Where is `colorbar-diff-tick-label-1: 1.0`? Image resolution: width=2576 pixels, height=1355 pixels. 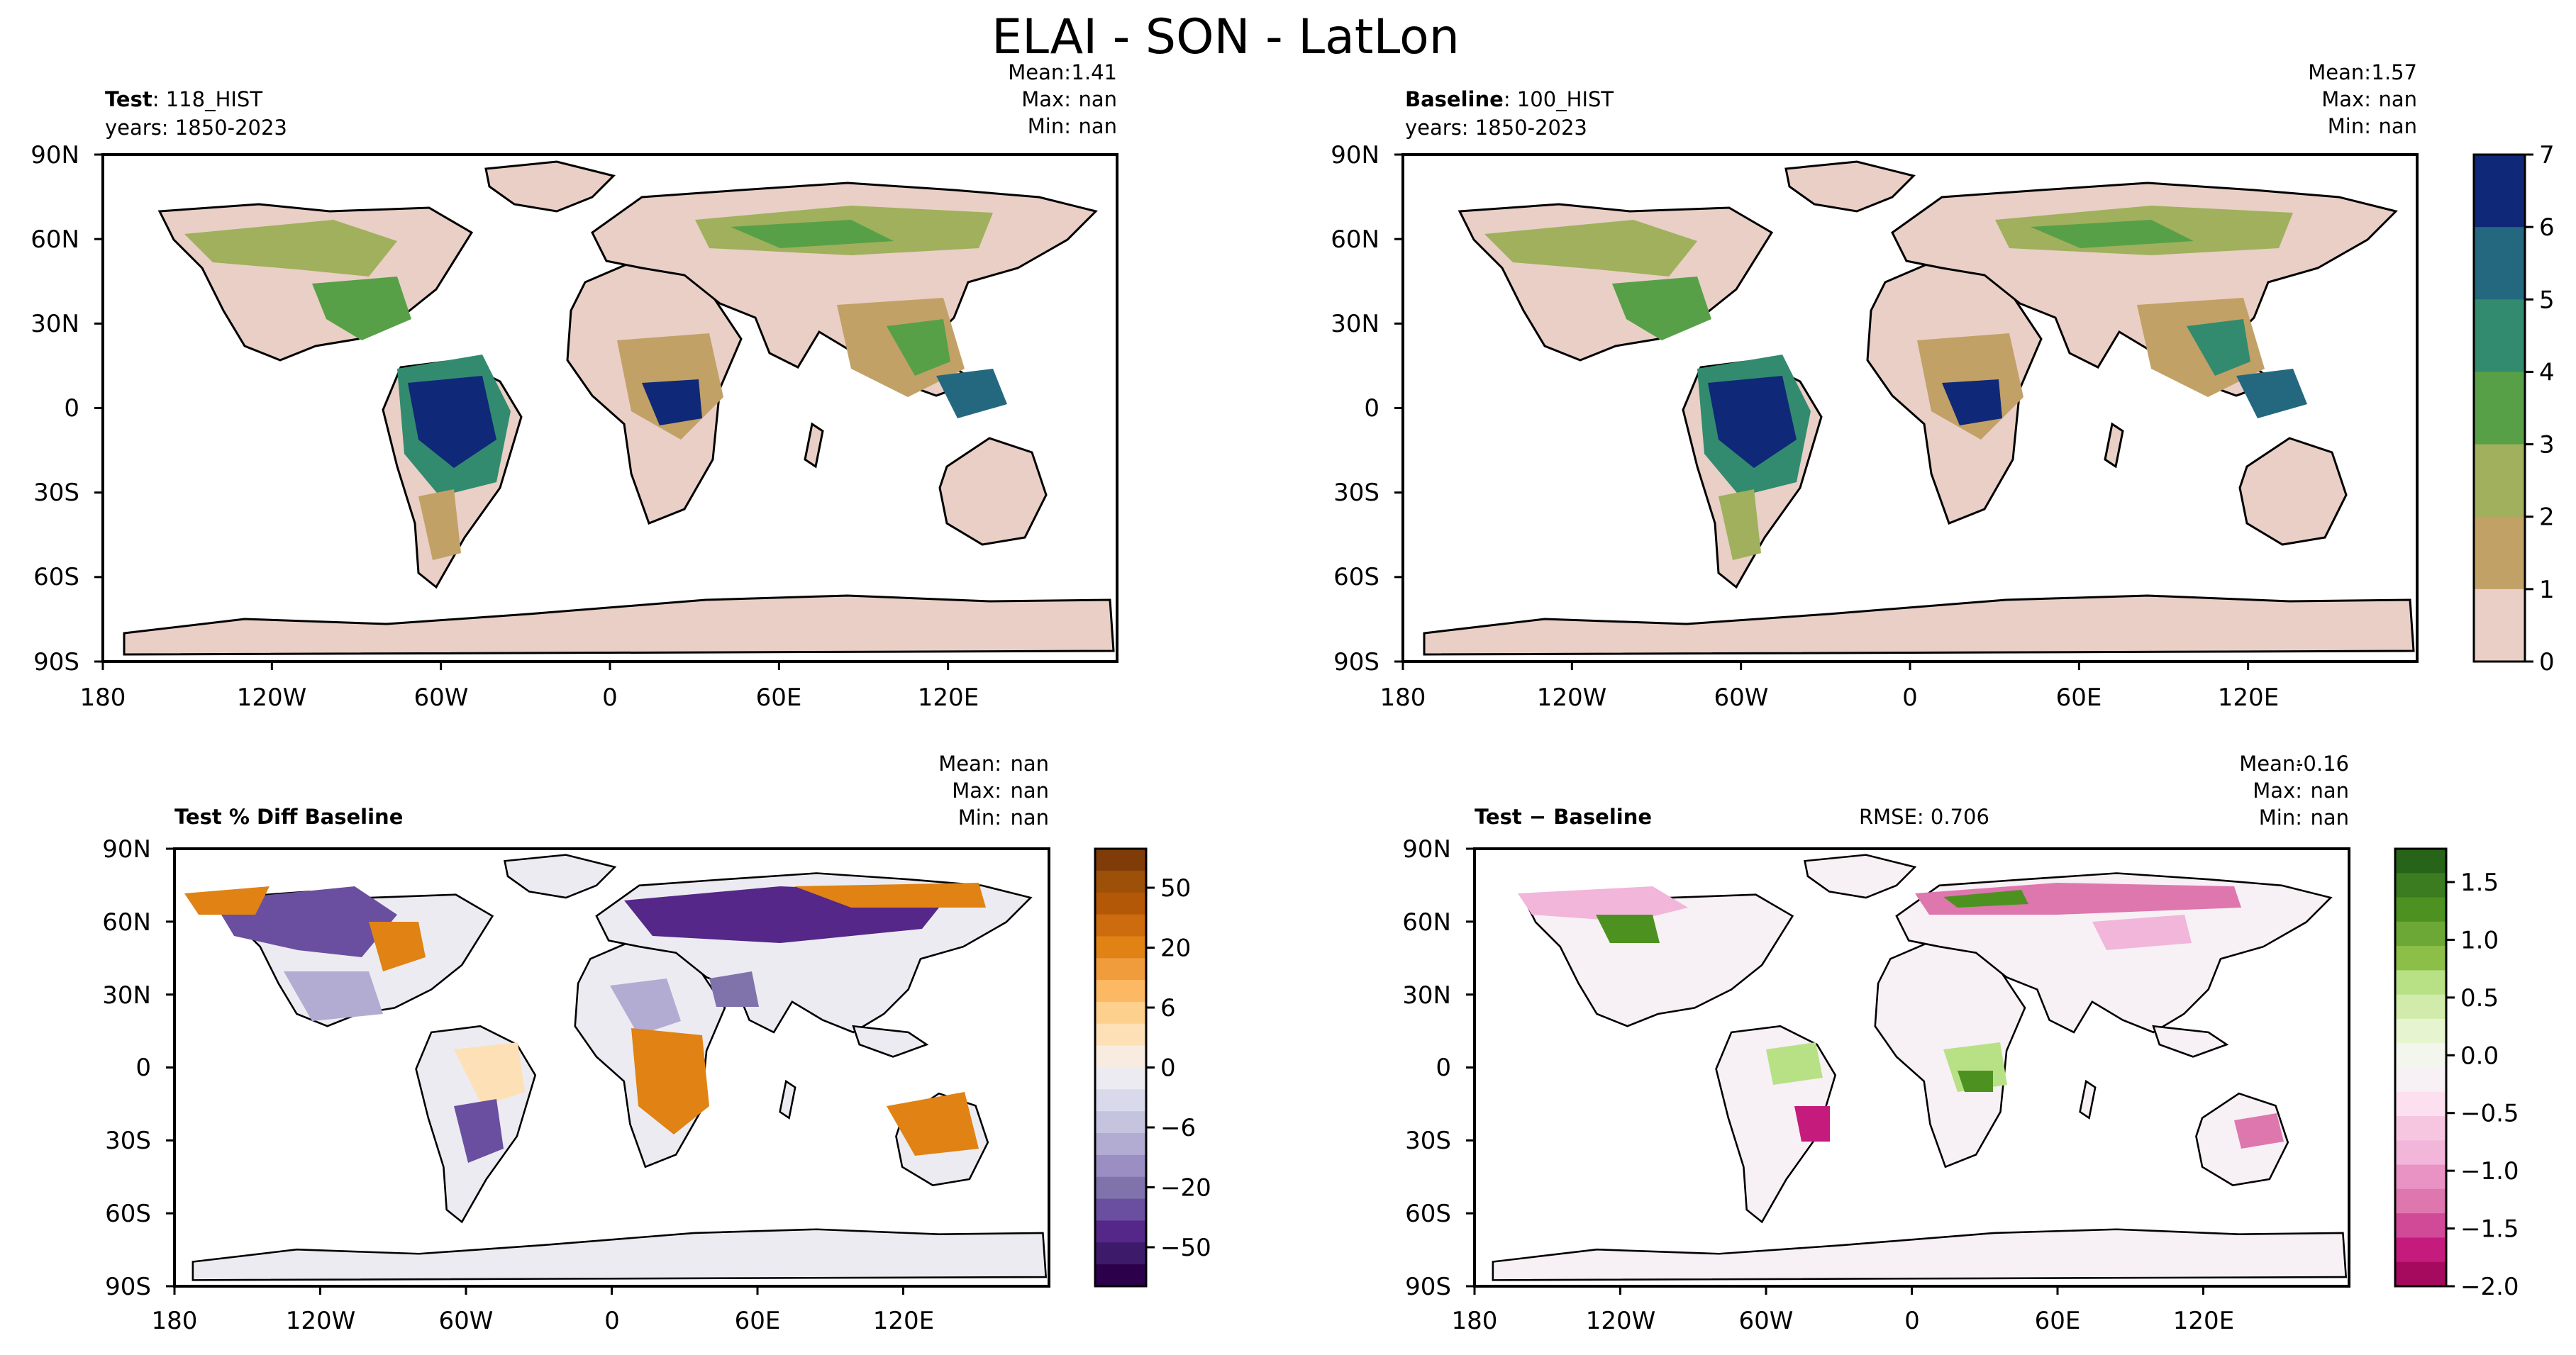 colorbar-diff-tick-label-1: 1.0 is located at coordinates (2479, 940).